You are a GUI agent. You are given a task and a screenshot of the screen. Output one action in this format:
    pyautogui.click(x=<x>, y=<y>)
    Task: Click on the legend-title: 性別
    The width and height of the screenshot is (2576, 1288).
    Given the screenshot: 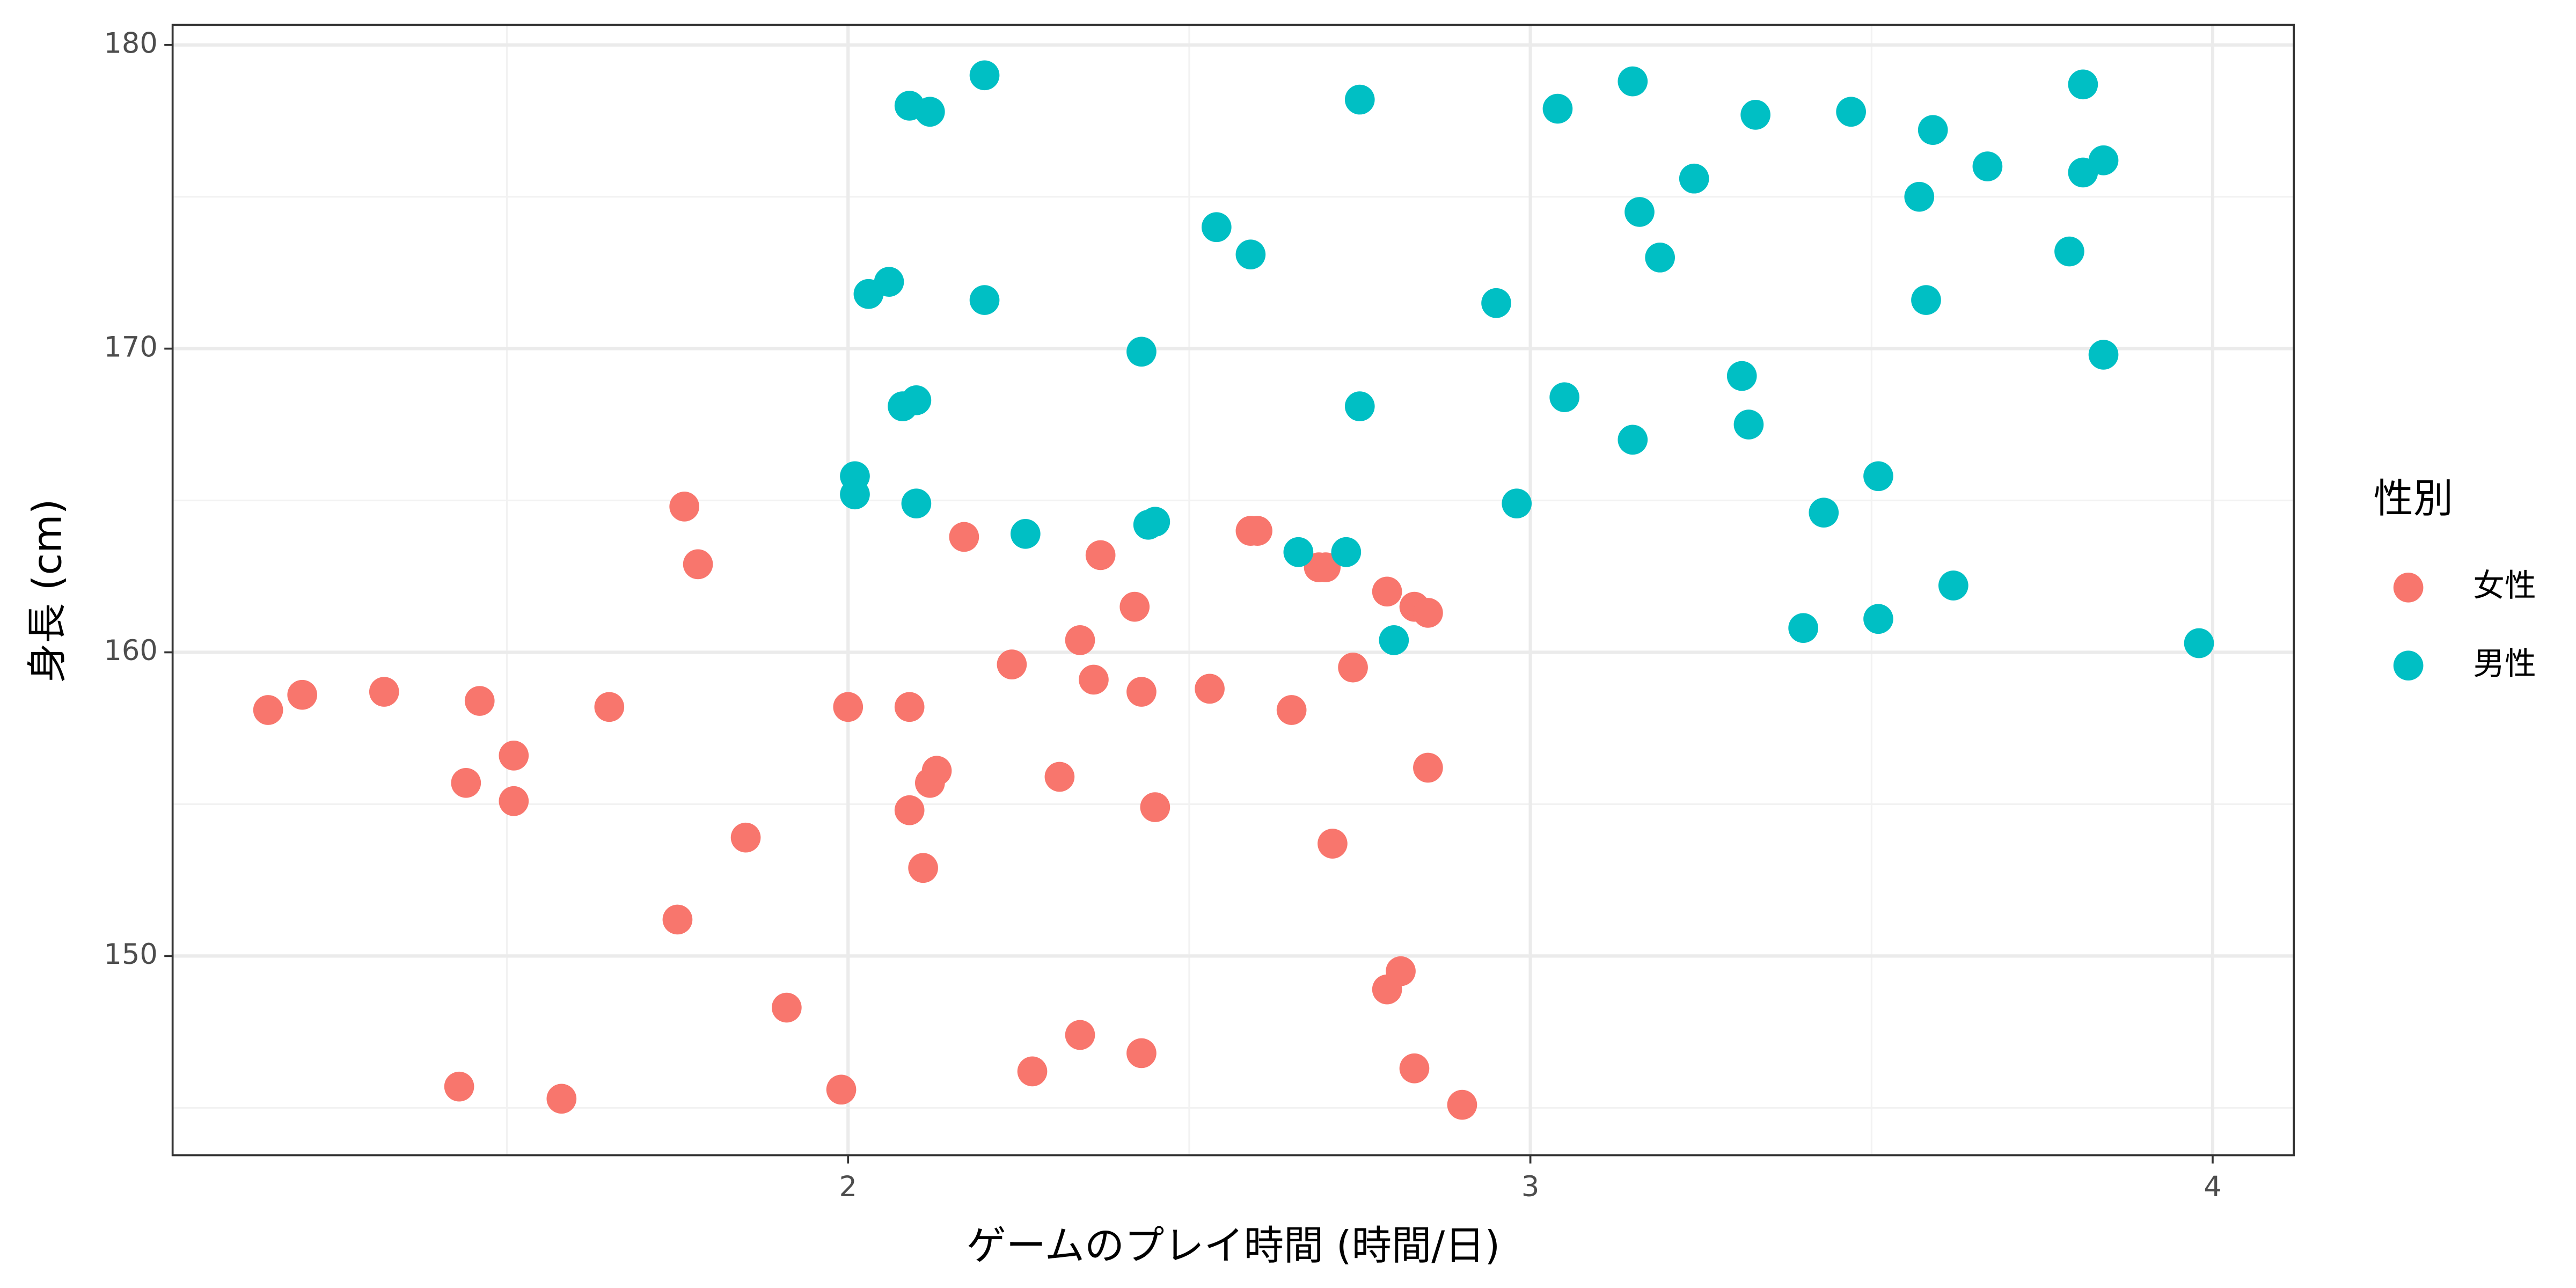 What is the action you would take?
    pyautogui.click(x=2413, y=498)
    